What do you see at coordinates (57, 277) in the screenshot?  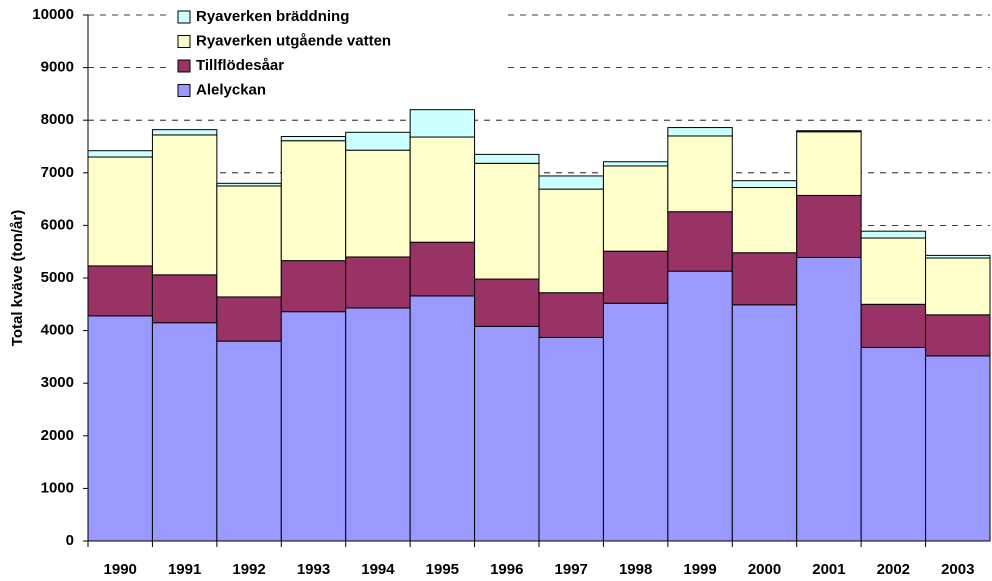 I see `y-tick-label: 5000` at bounding box center [57, 277].